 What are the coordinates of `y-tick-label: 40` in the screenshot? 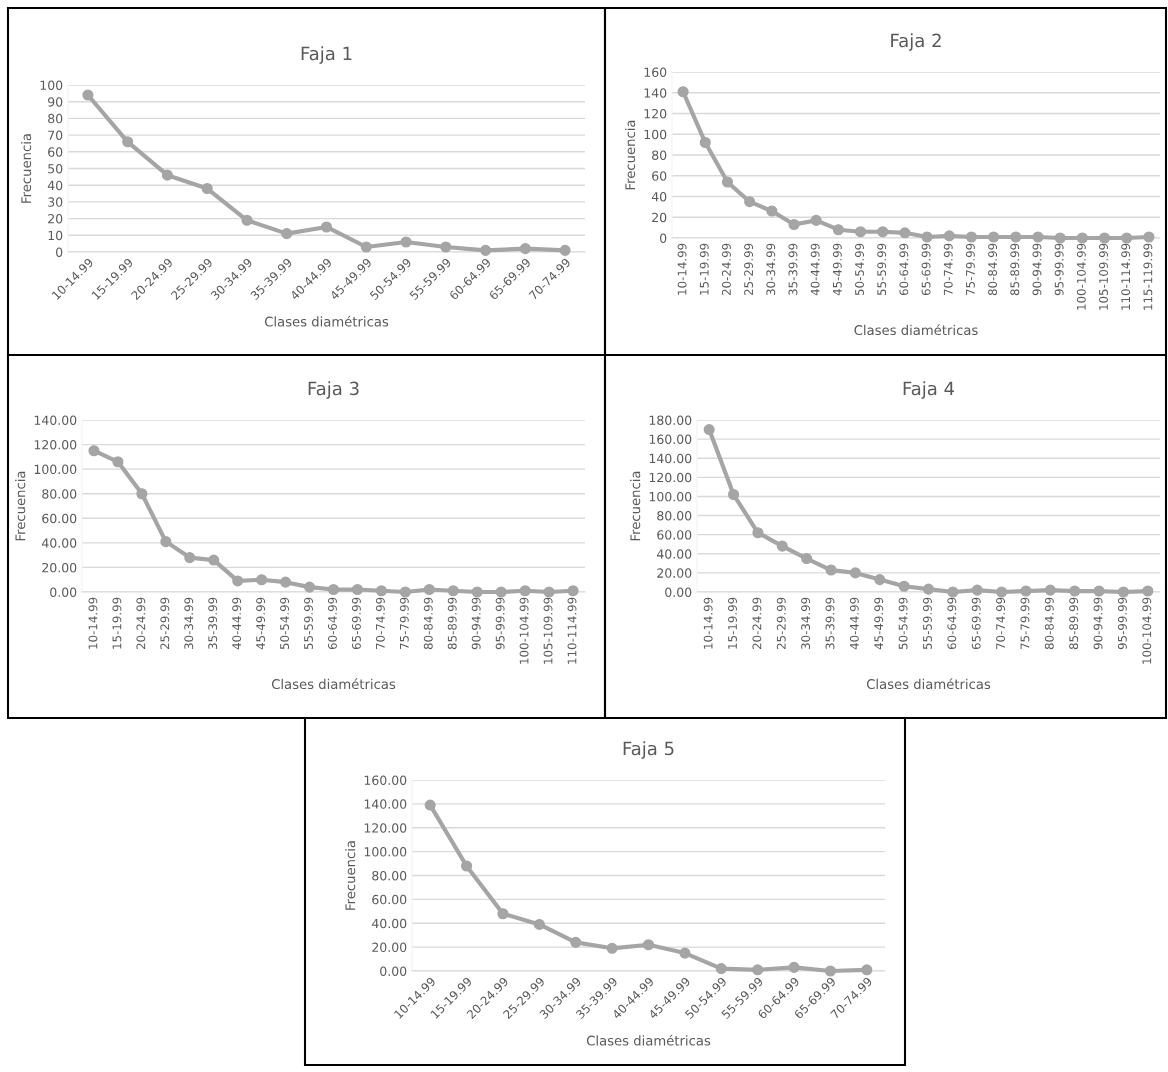 It's located at (659, 196).